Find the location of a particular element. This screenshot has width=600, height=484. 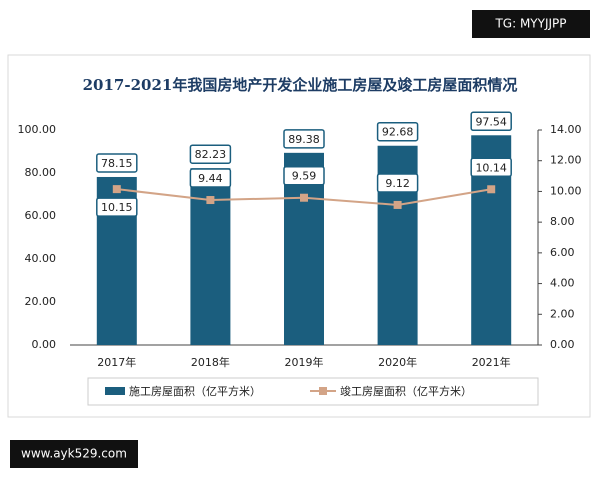

value-label: 97.54 is located at coordinates (491, 121).